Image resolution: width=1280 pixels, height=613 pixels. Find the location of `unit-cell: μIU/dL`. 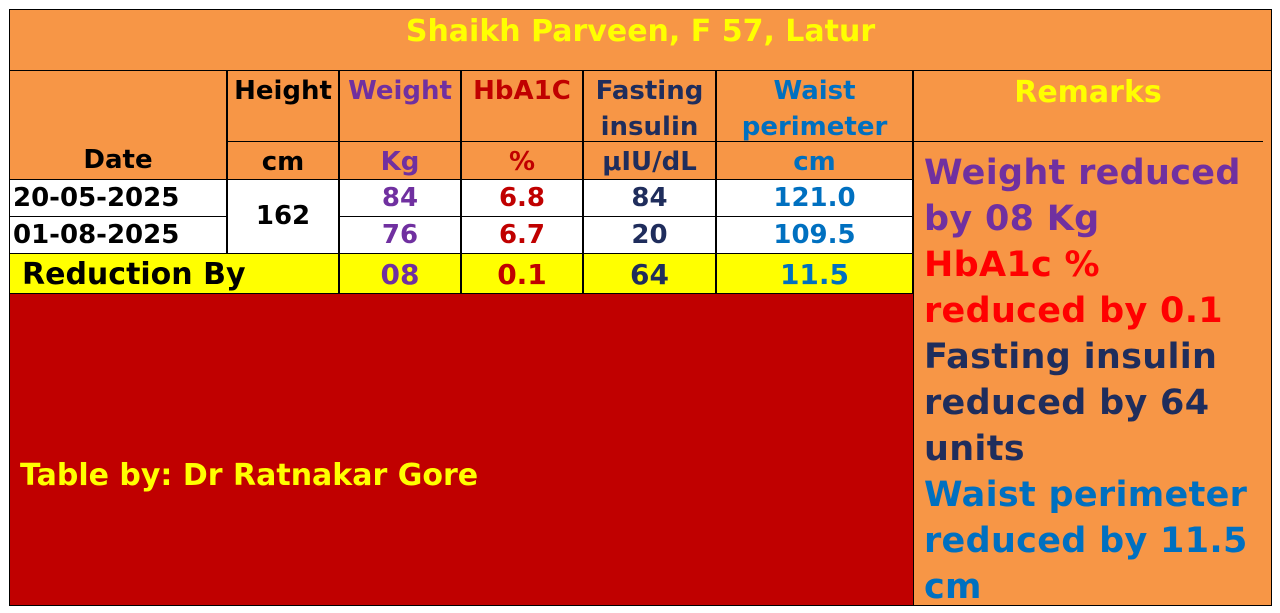

unit-cell: μIU/dL is located at coordinates (649, 160).